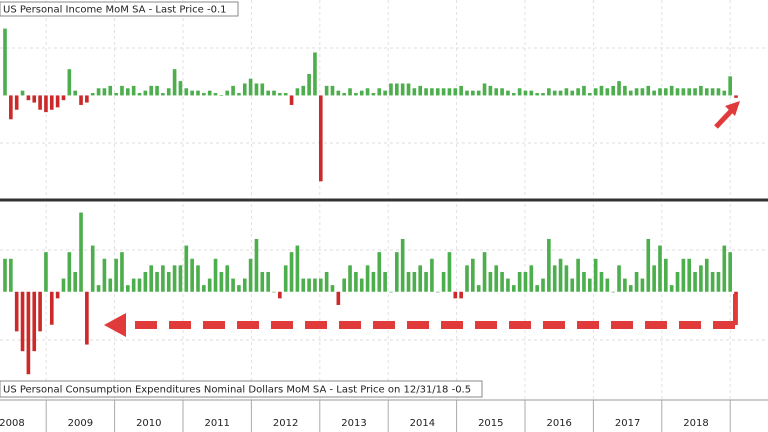  Describe the element at coordinates (119, 9) in the screenshot. I see `legend-box` at that location.